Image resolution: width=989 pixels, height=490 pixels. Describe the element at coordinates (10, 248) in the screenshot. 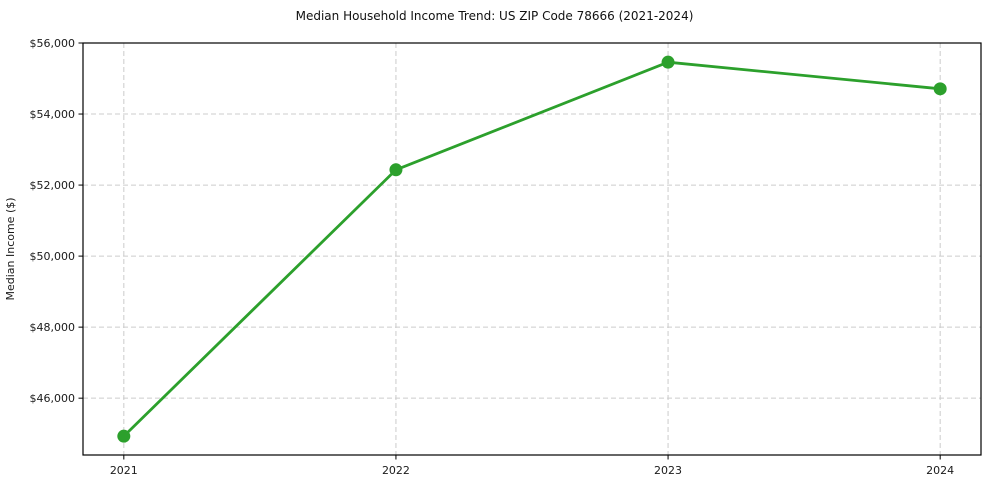

I see `y-axis-label: Median Income ($)` at that location.